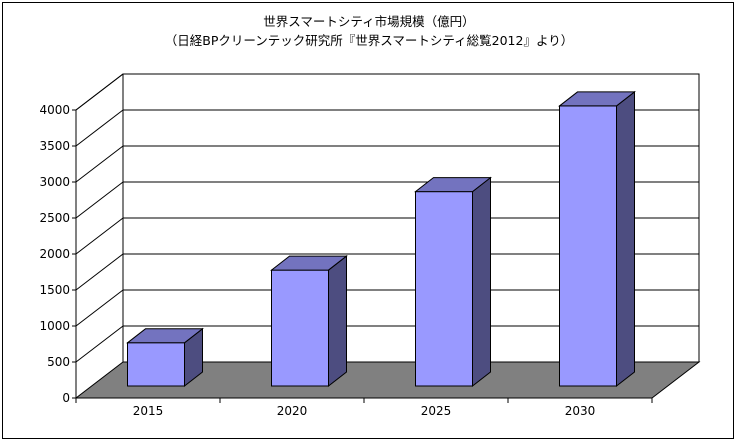 The width and height of the screenshot is (738, 443). I want to click on y-tick-label: 500, so click(58, 362).